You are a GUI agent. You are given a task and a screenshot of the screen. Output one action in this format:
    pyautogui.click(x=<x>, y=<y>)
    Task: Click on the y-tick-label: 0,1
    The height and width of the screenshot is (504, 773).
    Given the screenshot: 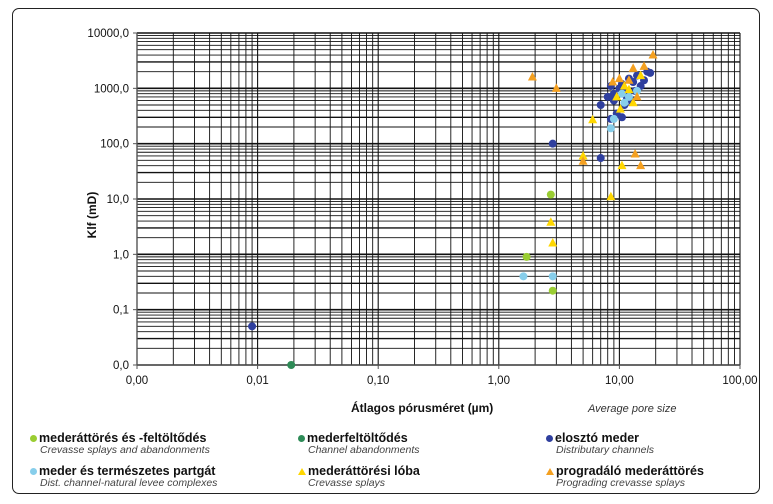 What is the action you would take?
    pyautogui.click(x=121, y=311)
    